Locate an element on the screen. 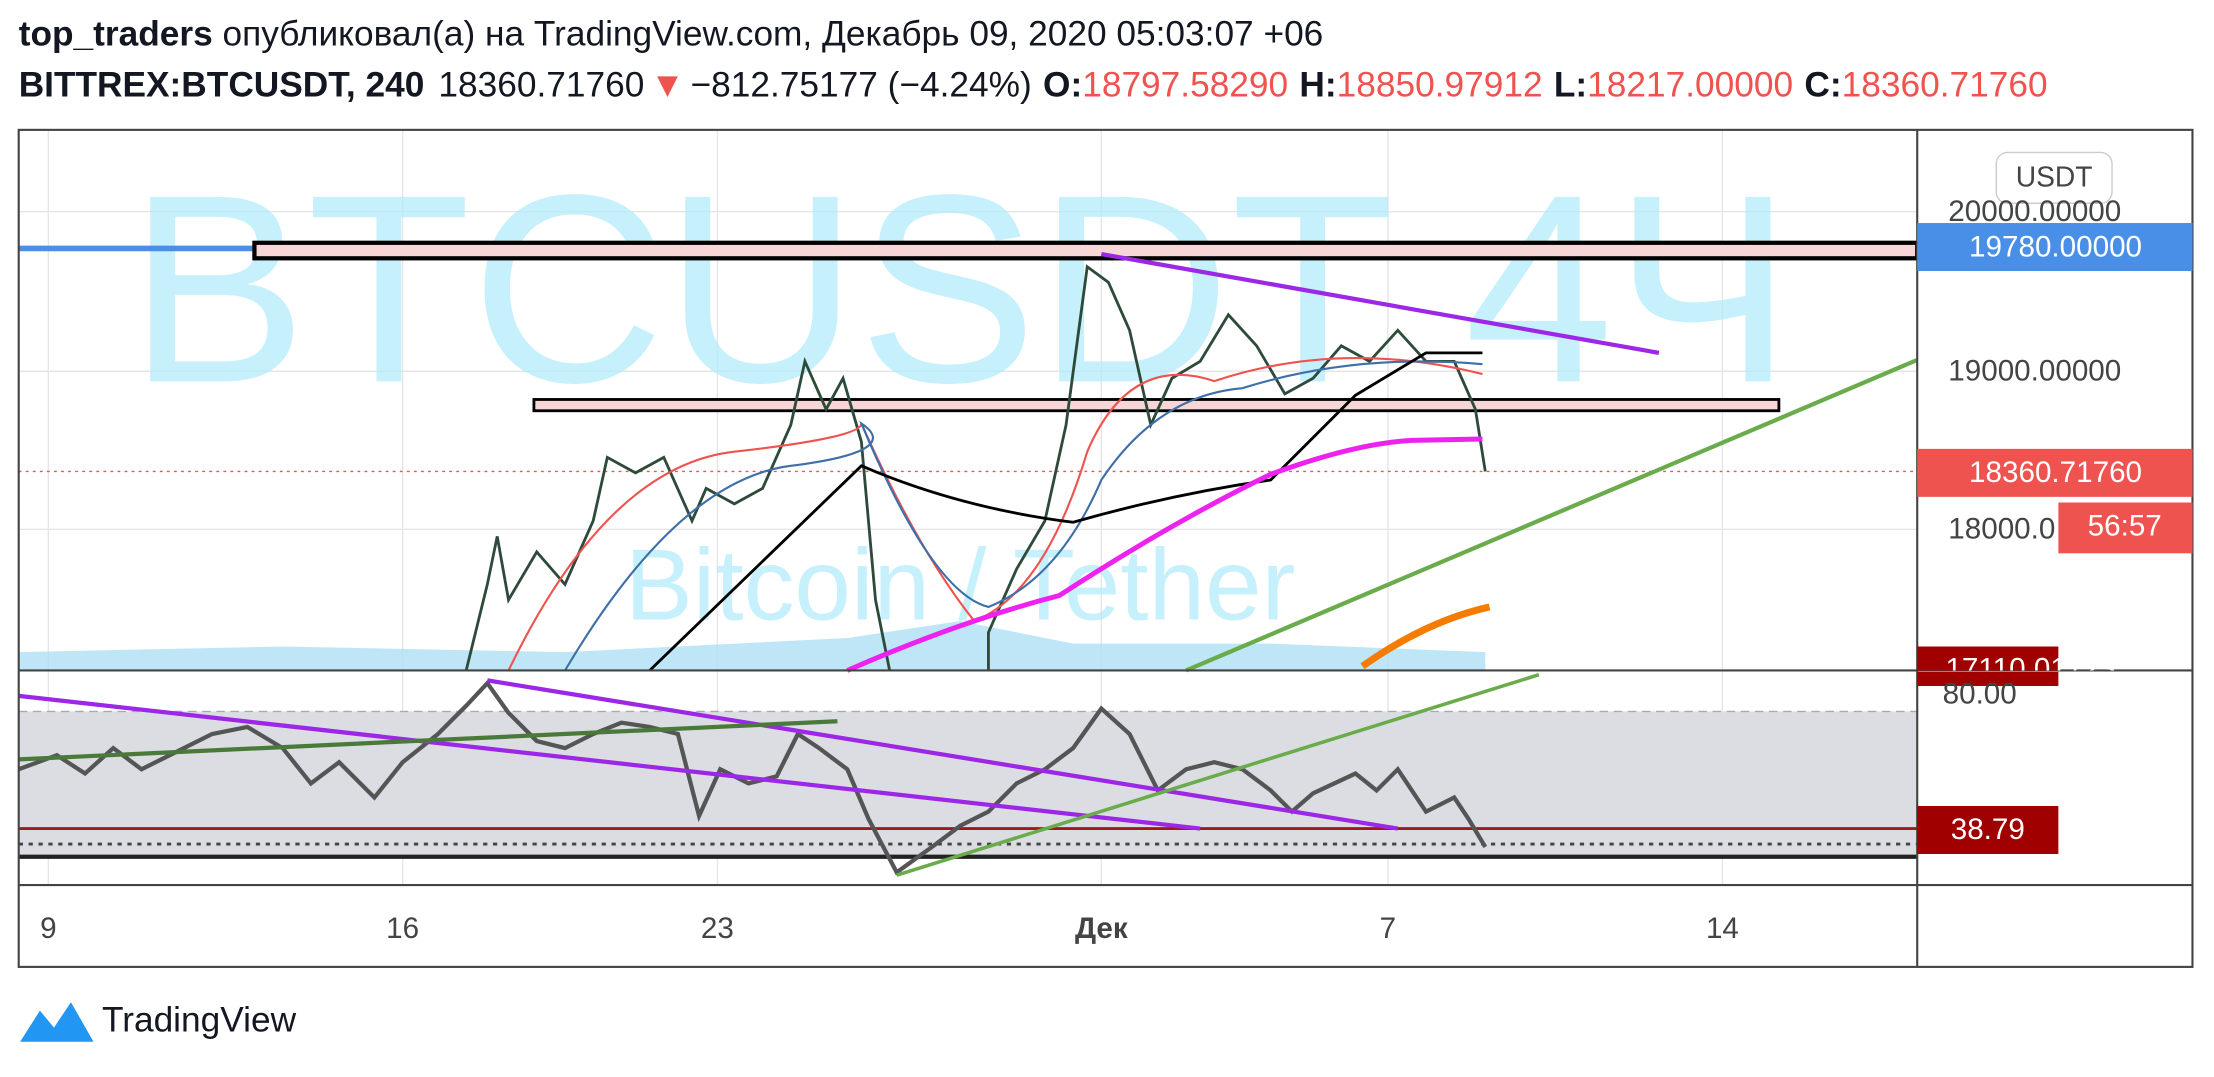 Image resolution: width=2214 pixels, height=1077 pixels. logo-icon is located at coordinates (57, 1022).